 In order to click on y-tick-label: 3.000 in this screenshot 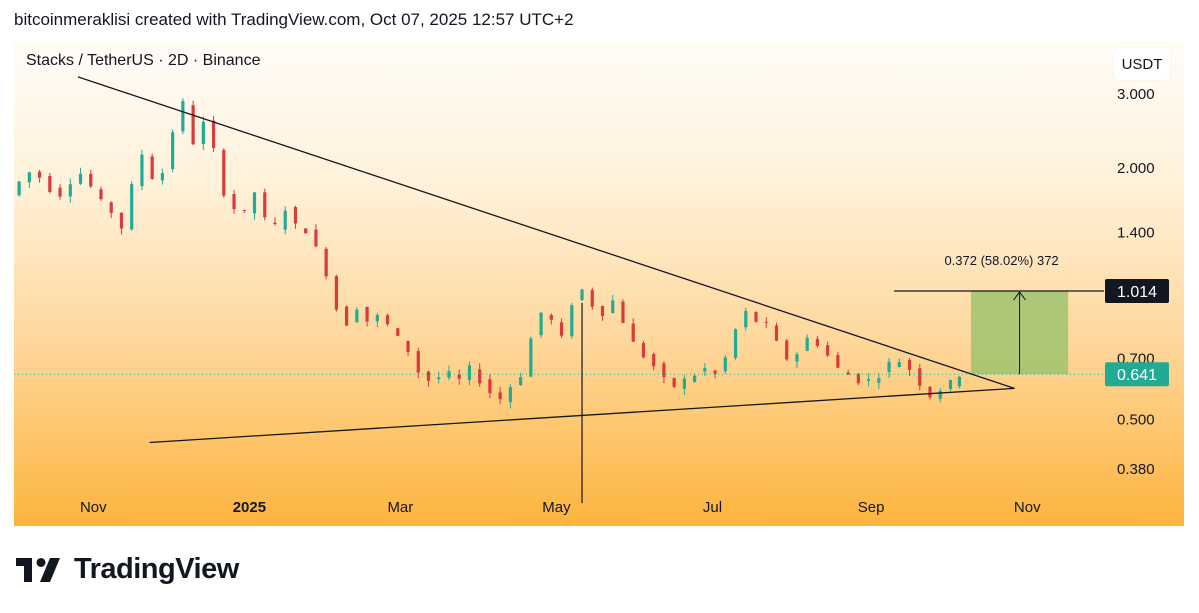, I will do `click(1136, 94)`.